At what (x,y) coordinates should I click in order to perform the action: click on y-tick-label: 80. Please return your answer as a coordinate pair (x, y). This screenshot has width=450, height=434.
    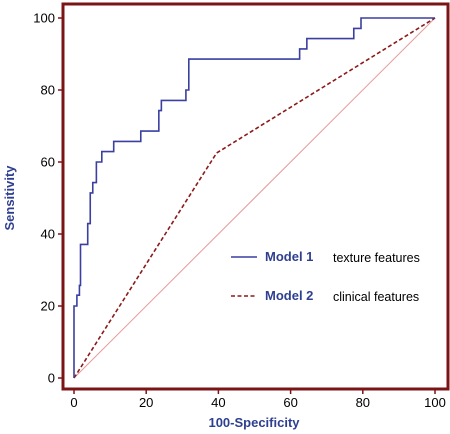
    Looking at the image, I should click on (48, 90).